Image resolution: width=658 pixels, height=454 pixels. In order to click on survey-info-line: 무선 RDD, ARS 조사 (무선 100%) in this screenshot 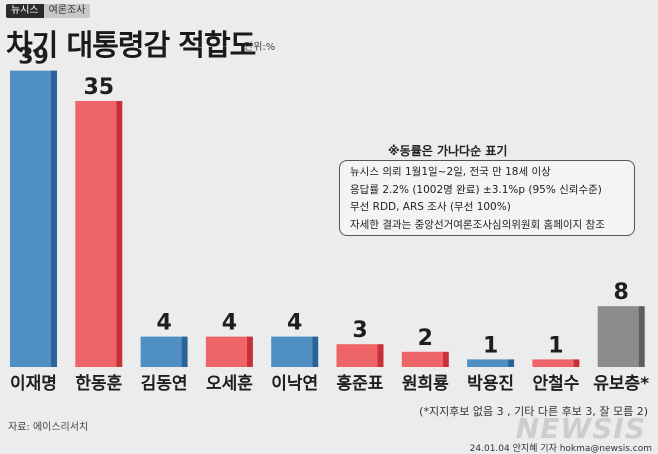, I will do `click(430, 207)`.